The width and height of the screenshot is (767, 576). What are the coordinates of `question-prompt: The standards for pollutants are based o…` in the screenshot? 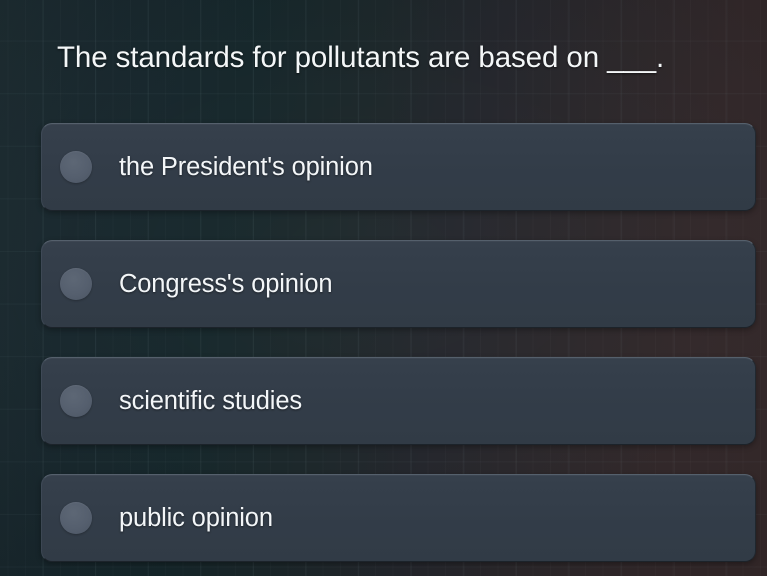 It's located at (361, 57).